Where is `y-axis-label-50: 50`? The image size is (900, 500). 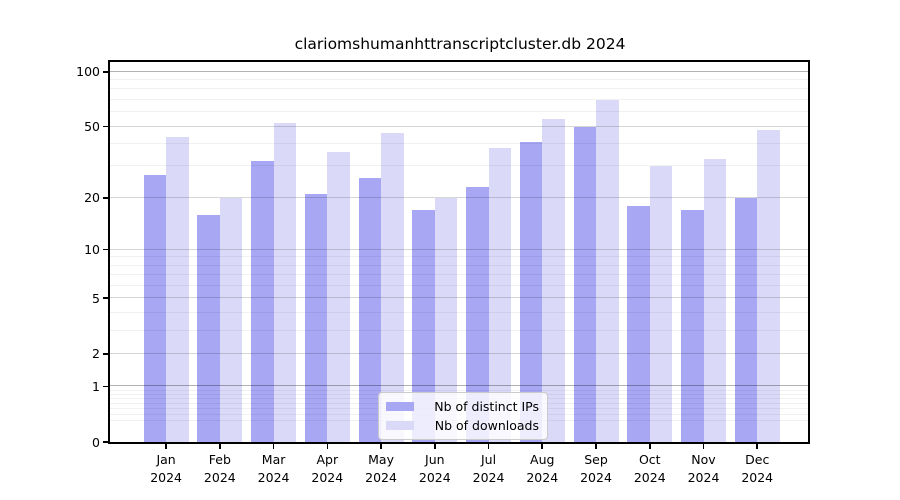
y-axis-label-50: 50 is located at coordinates (92, 127).